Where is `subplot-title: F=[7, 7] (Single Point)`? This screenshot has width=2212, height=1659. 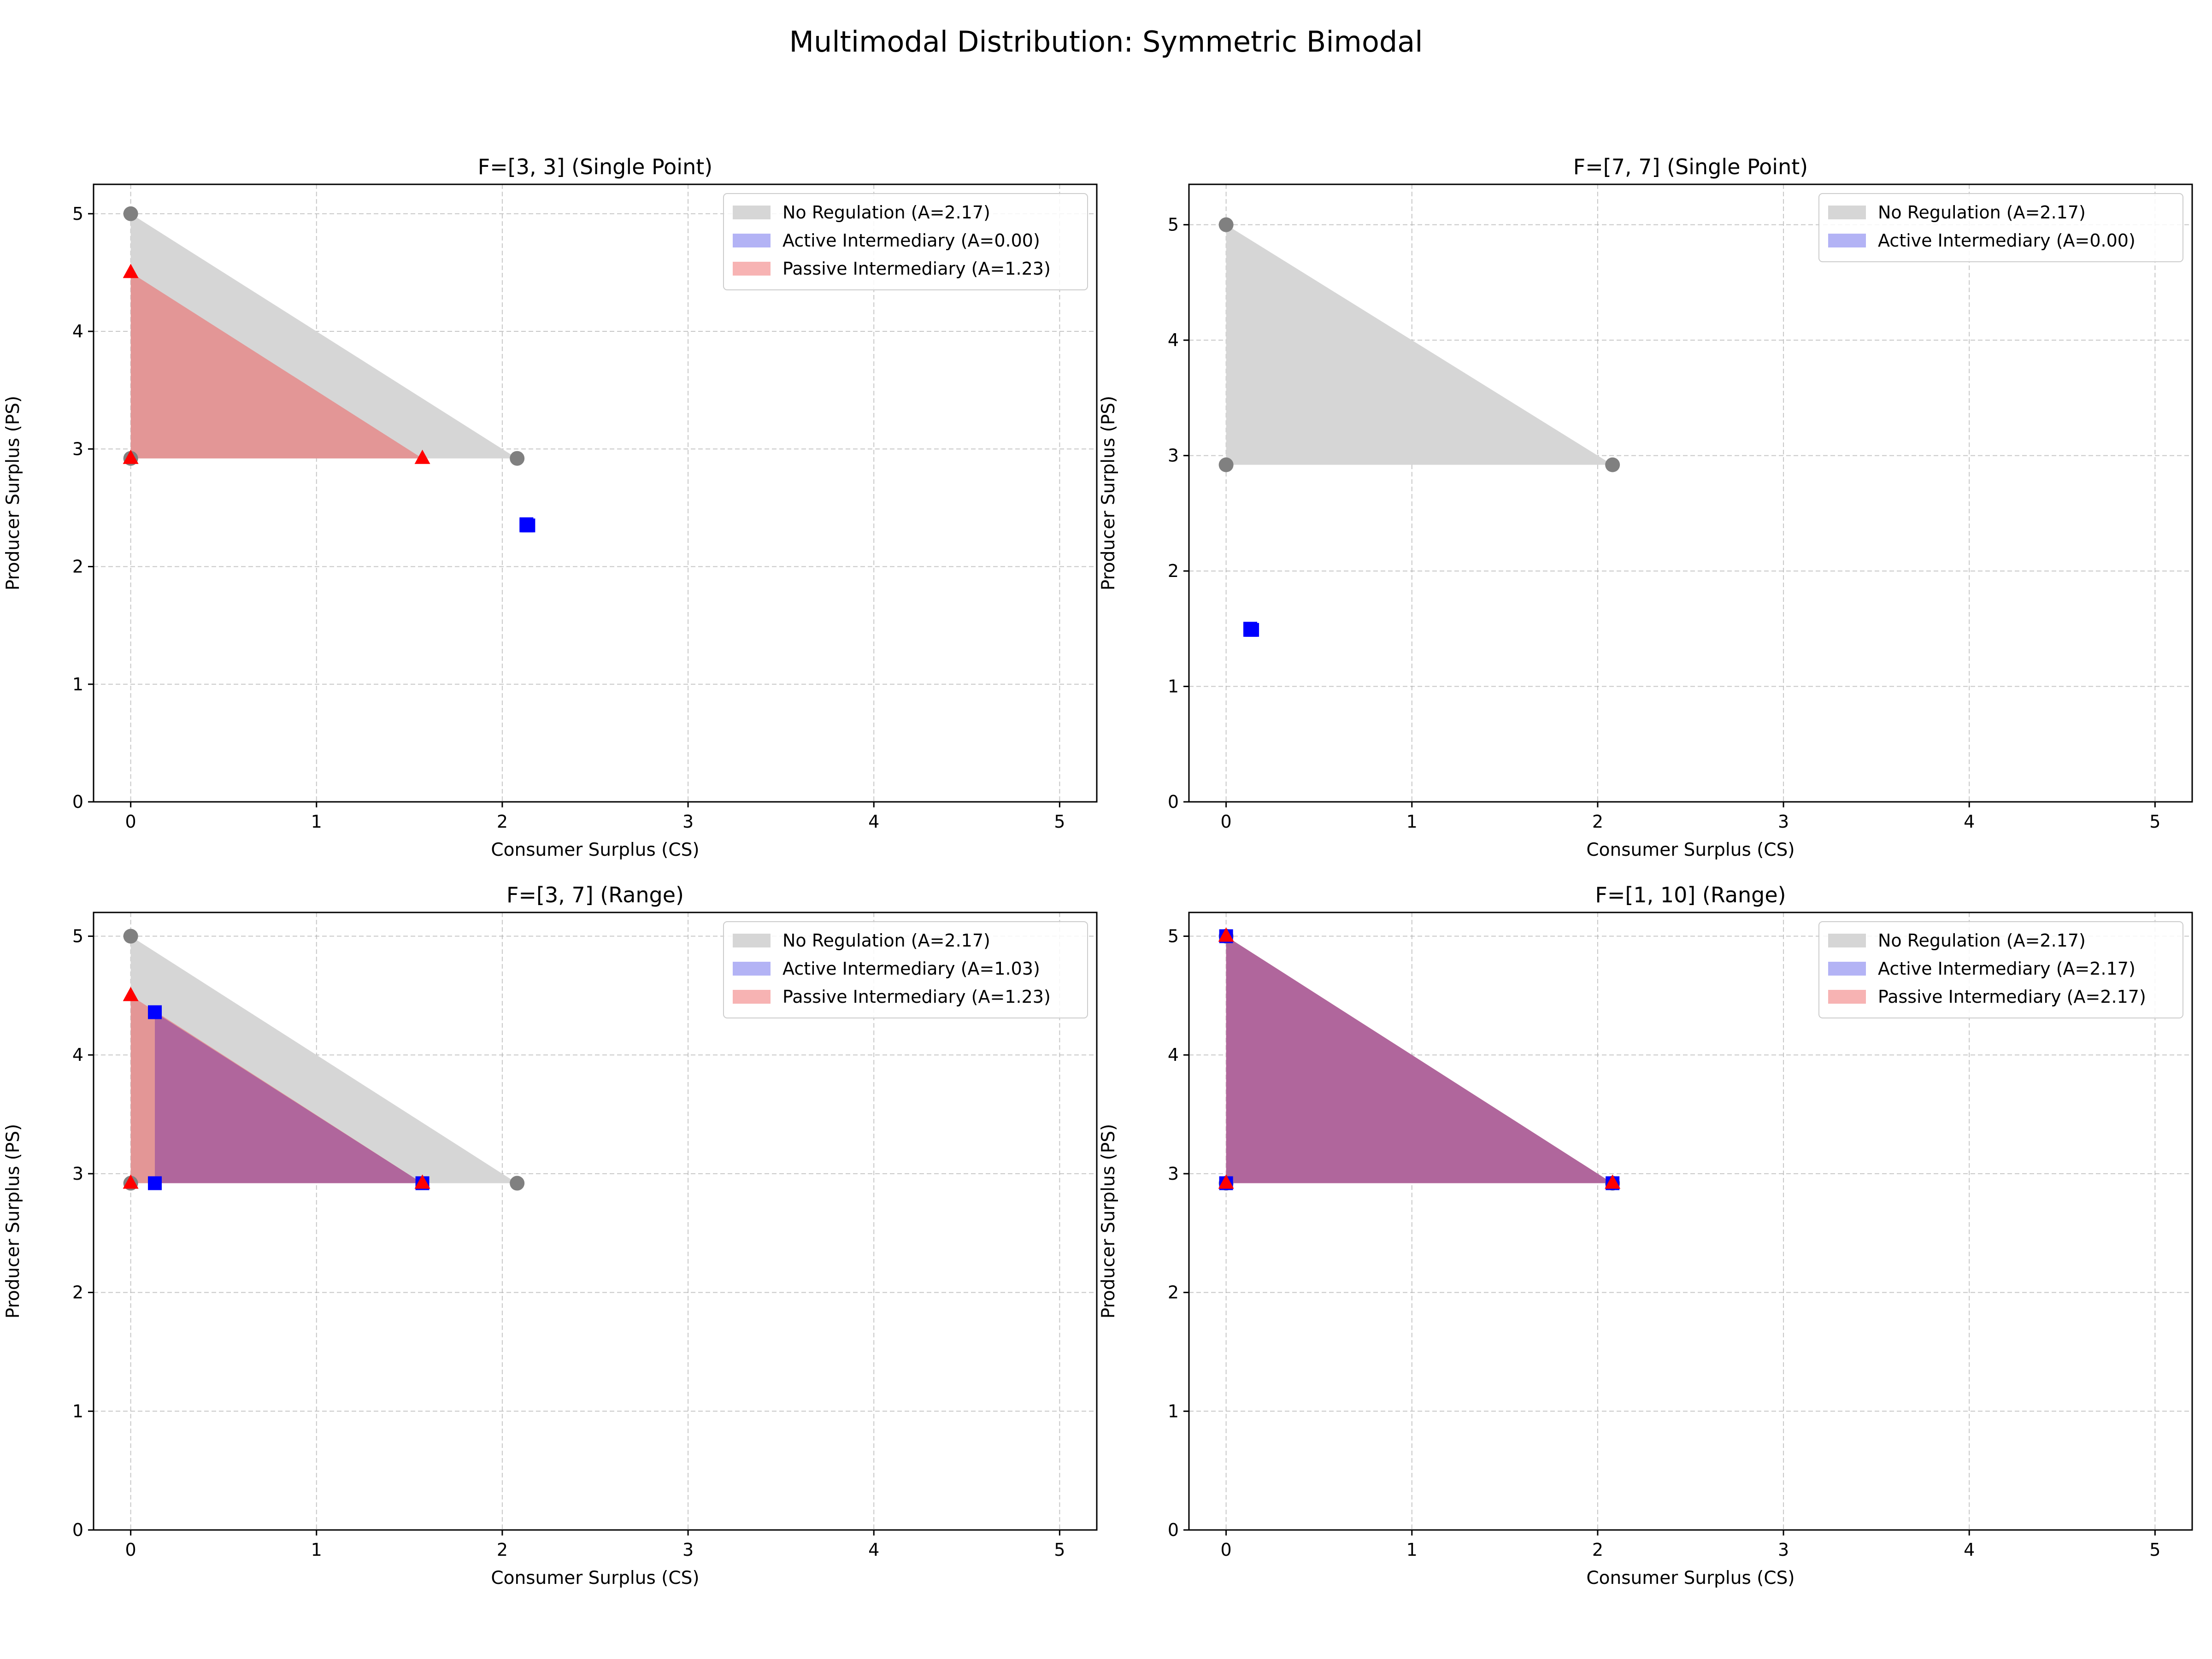 subplot-title: F=[7, 7] (Single Point) is located at coordinates (1690, 166).